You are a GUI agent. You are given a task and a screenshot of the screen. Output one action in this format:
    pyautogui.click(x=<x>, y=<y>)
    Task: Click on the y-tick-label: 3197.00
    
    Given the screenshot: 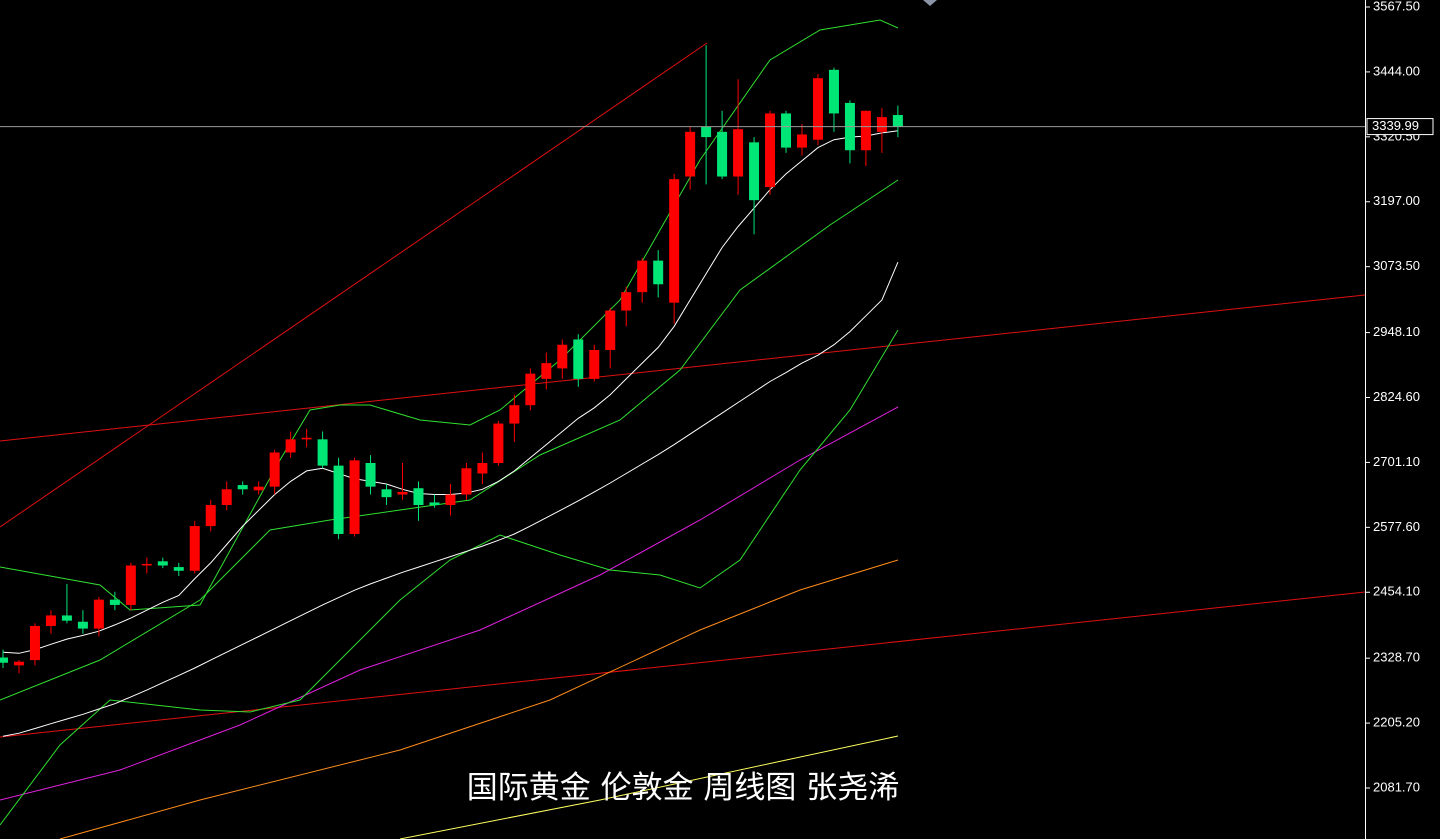 What is the action you would take?
    pyautogui.click(x=1396, y=200)
    